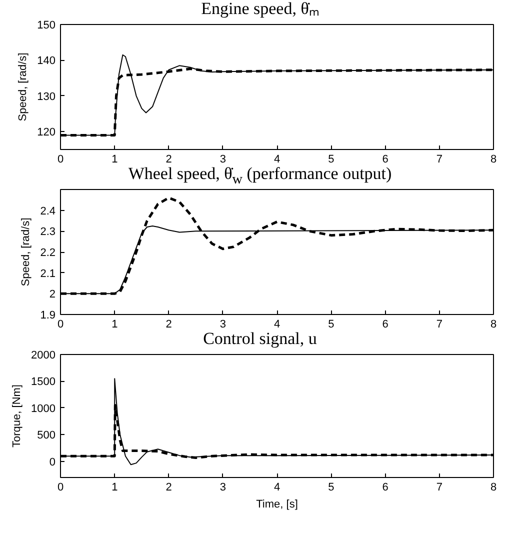  I want to click on y-tick-label: 2, so click(52, 294).